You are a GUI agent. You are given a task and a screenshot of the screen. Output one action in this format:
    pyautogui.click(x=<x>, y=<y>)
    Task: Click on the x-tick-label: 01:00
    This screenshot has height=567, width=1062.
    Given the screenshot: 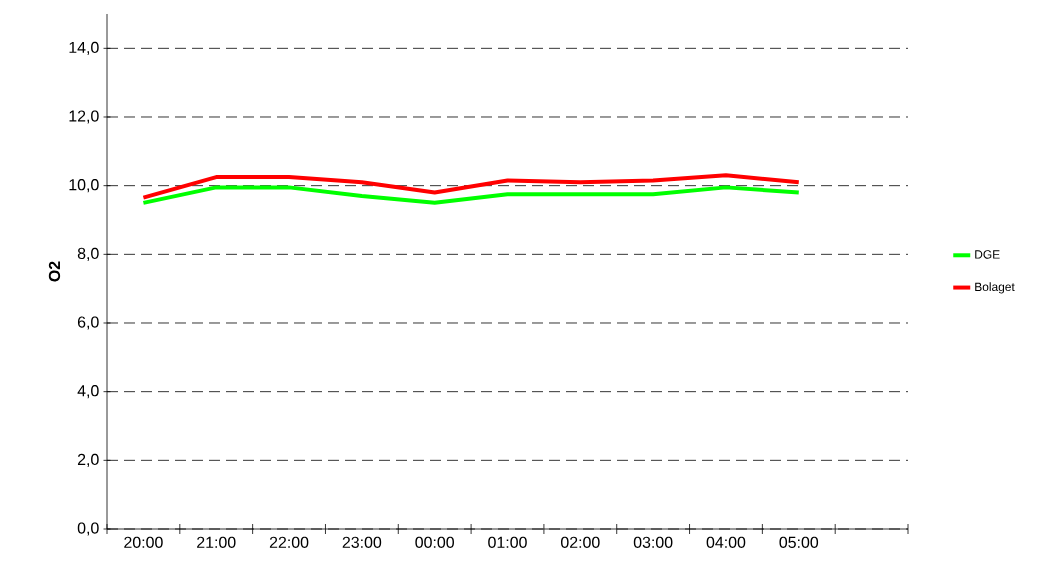 What is the action you would take?
    pyautogui.click(x=507, y=542)
    